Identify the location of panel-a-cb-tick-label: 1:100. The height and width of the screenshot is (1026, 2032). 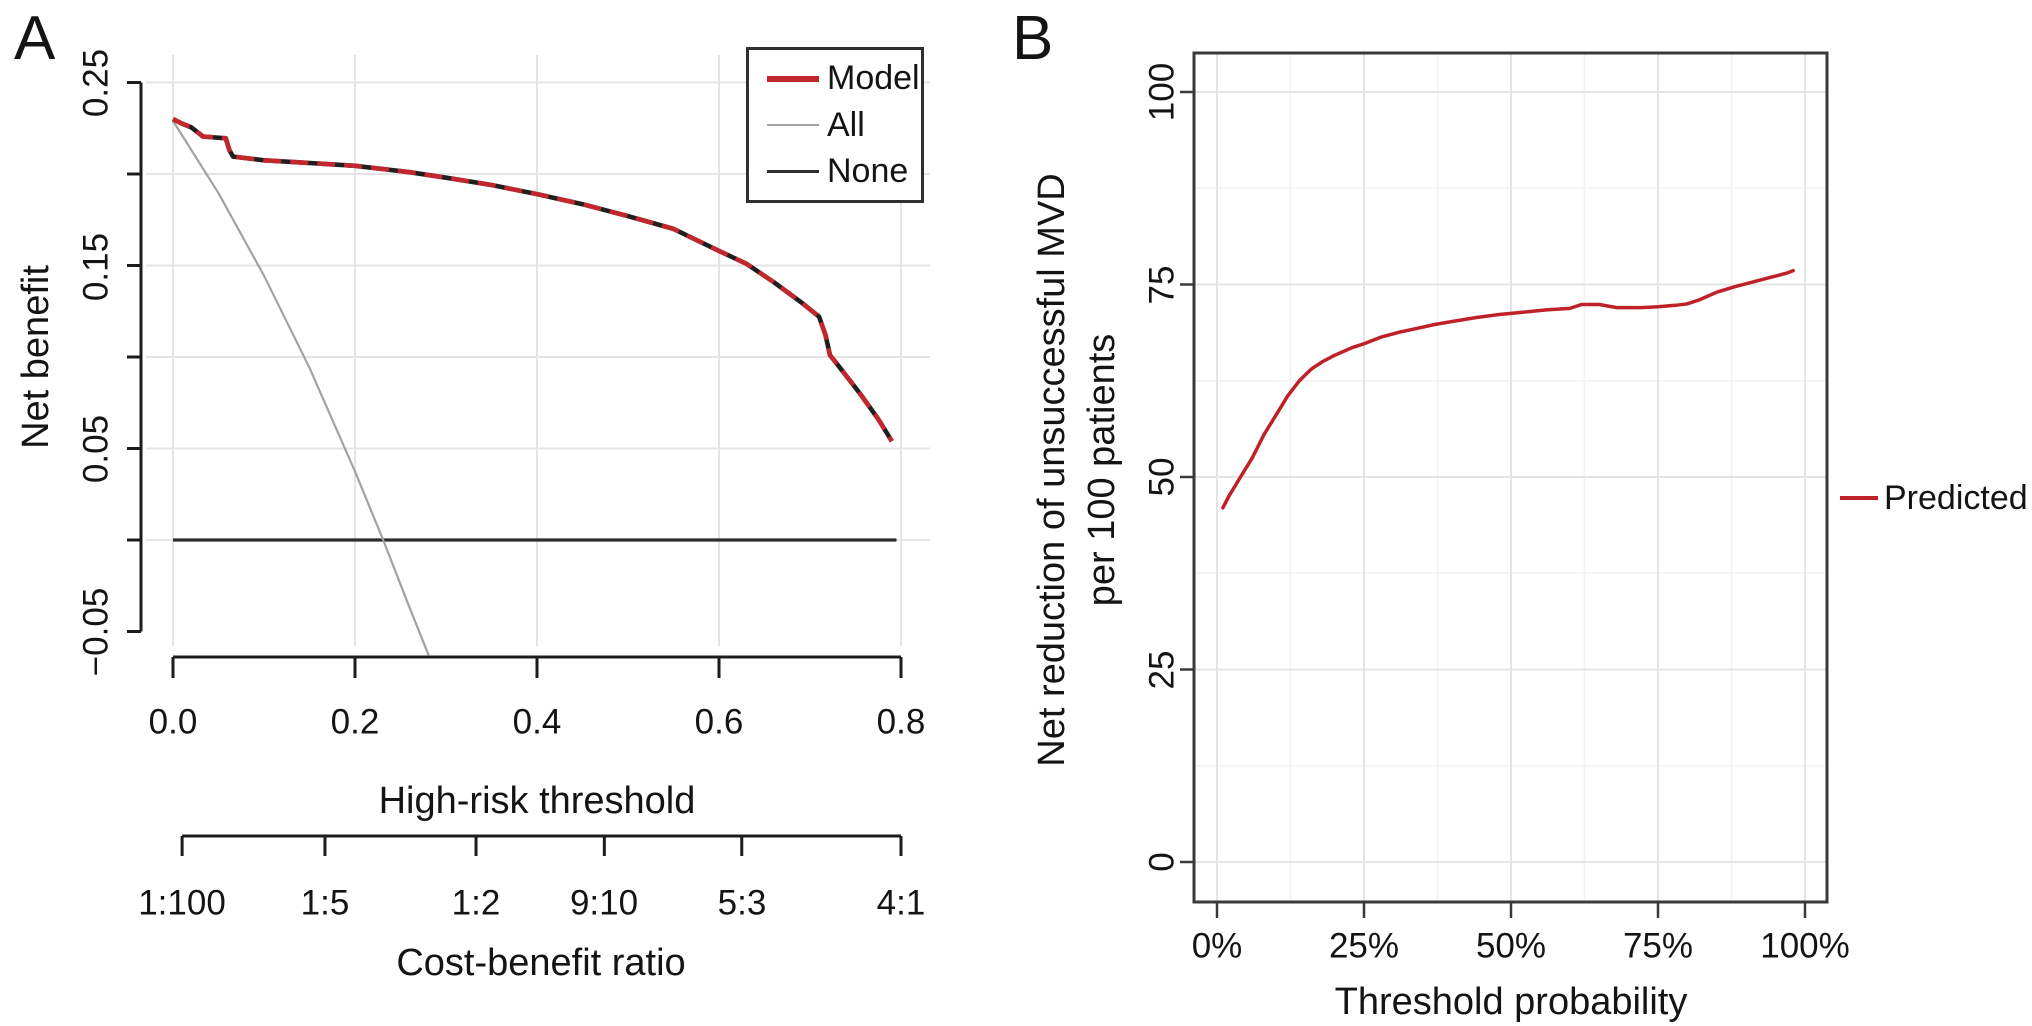
(182, 903).